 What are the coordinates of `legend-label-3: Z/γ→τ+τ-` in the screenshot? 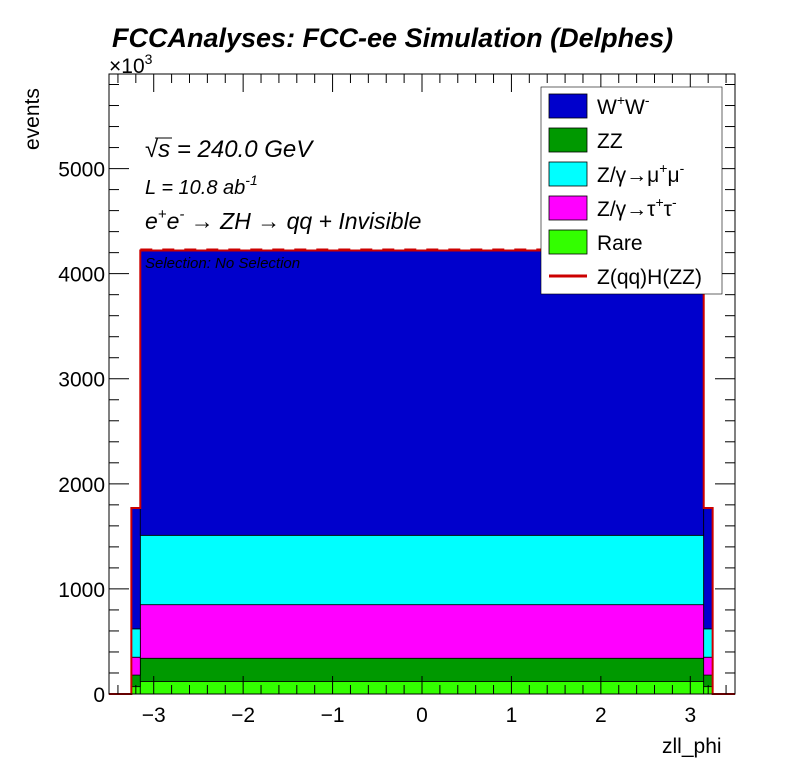 It's located at (637, 207).